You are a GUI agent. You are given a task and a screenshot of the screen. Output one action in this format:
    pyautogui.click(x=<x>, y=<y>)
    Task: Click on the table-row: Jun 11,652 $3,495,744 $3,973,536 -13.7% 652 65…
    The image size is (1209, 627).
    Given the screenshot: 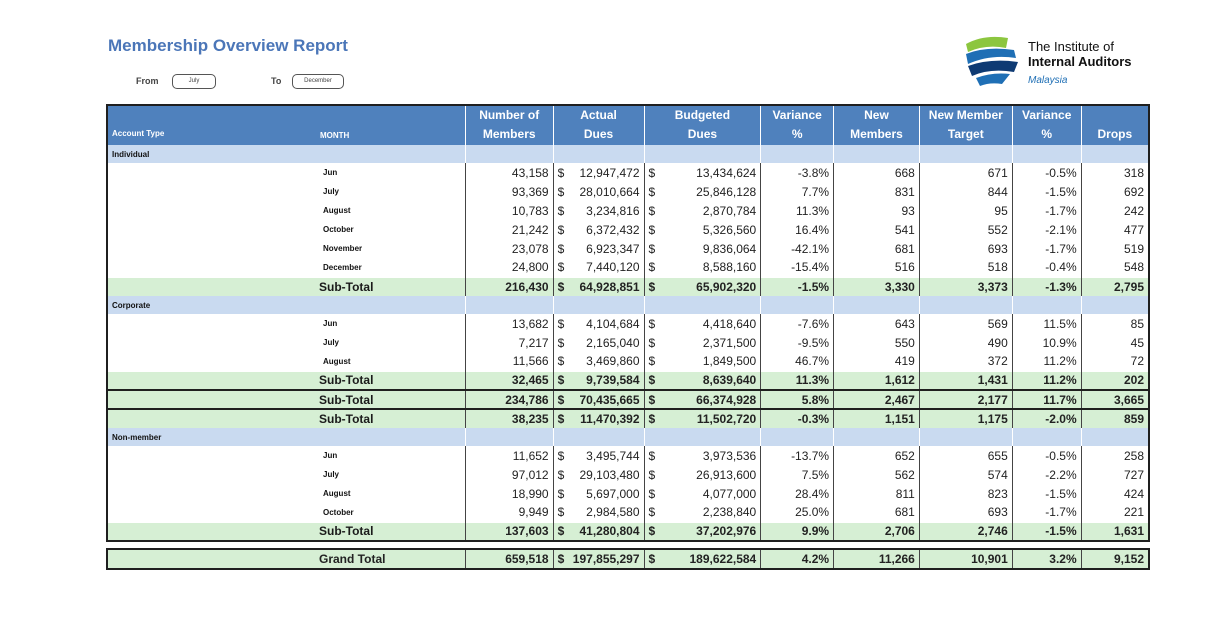 What is the action you would take?
    pyautogui.click(x=627, y=455)
    